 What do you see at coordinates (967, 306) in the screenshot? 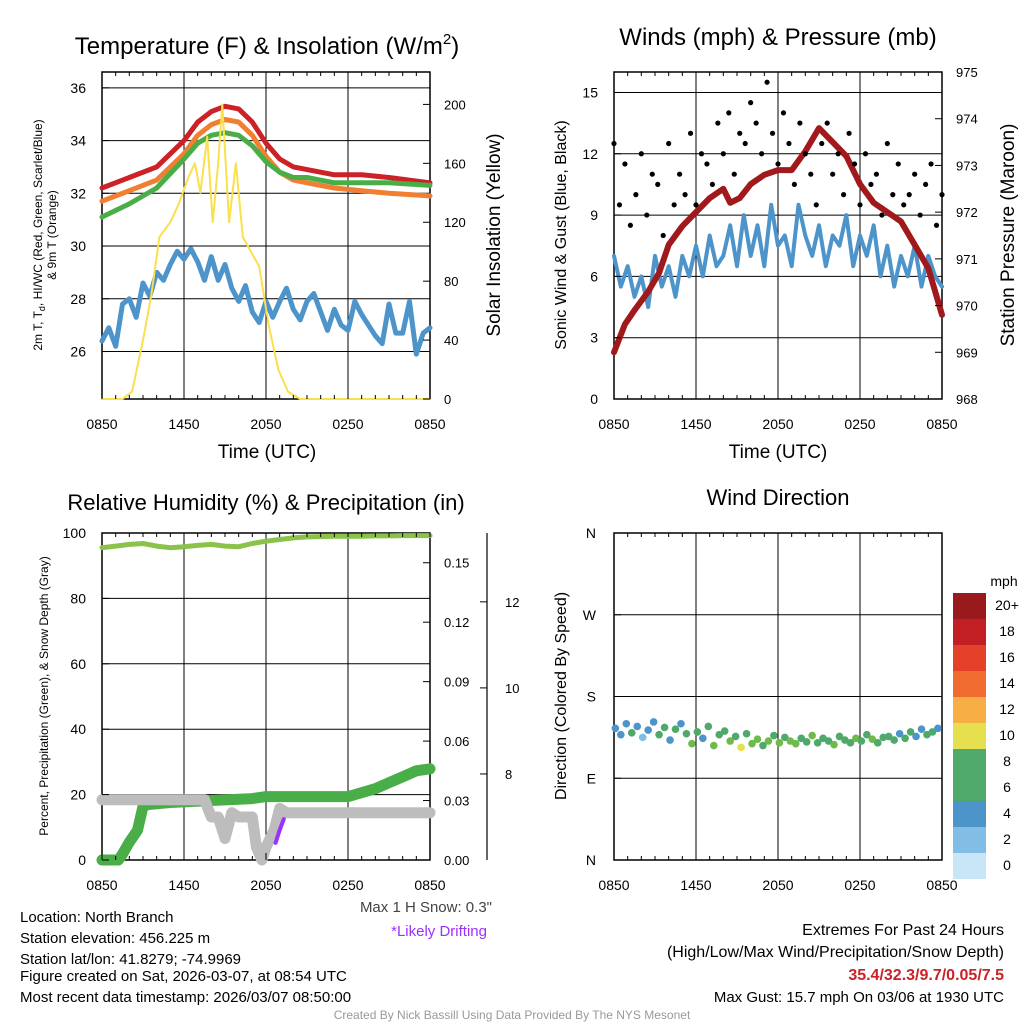
I see `winds-ytick-label: 970` at bounding box center [967, 306].